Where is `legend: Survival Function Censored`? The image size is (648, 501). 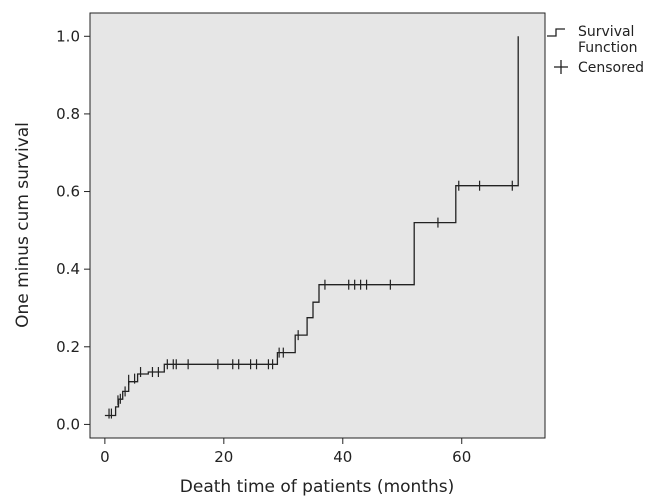
legend: Survival Function Censored is located at coordinates (595, 50).